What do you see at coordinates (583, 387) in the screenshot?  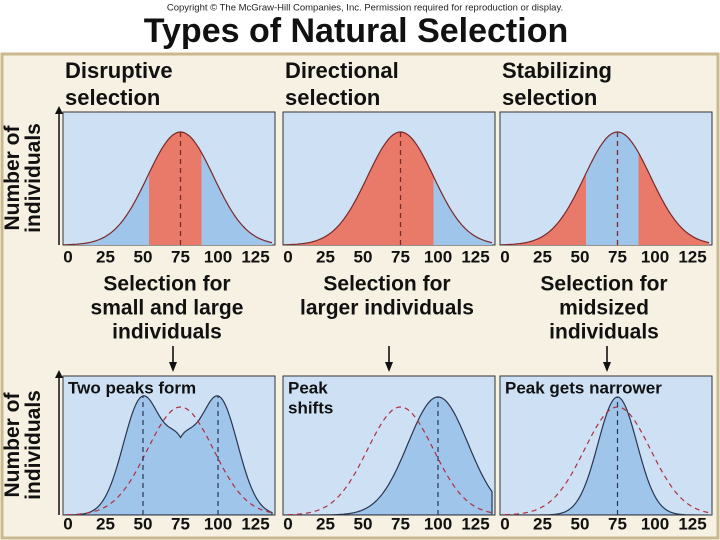 I see `result-label: Peak gets narrower` at bounding box center [583, 387].